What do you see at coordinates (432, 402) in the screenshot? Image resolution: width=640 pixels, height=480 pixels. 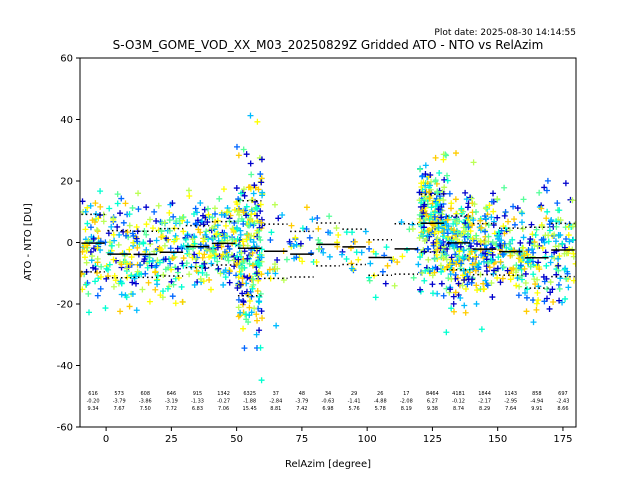 I see `bin-stat-13-1: 6.27` at bounding box center [432, 402].